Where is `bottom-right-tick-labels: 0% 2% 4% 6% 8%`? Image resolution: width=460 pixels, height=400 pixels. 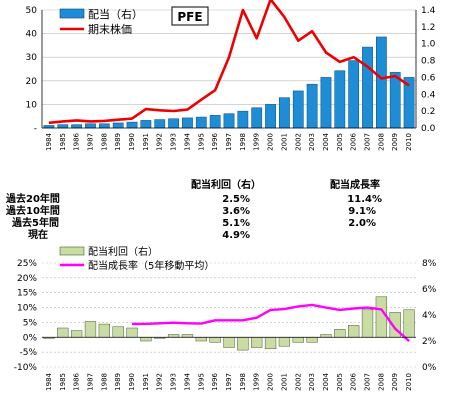
bottom-right-tick-labels: 0% 2% 4% 6% 8% is located at coordinates (429, 316).